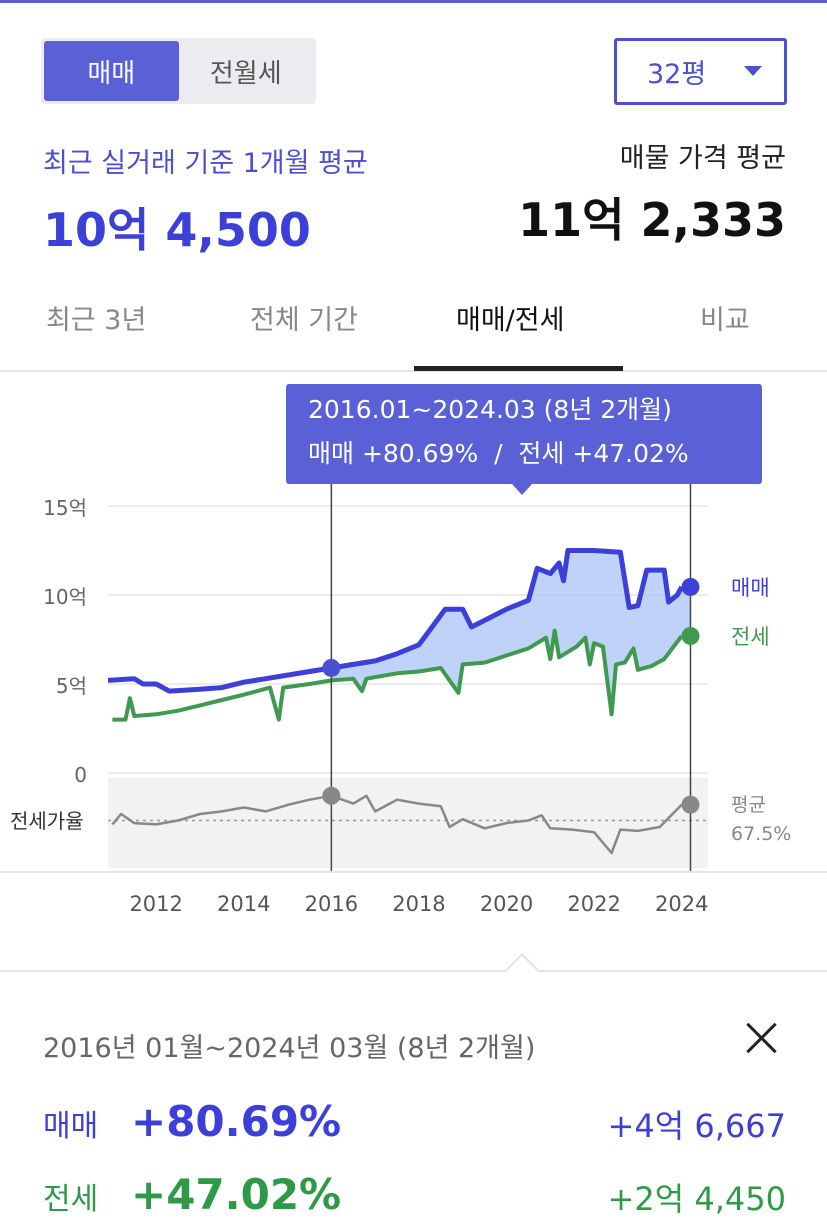 The image size is (827, 1229). What do you see at coordinates (96, 320) in the screenshot?
I see `tab-recent-3y: 최근 3년` at bounding box center [96, 320].